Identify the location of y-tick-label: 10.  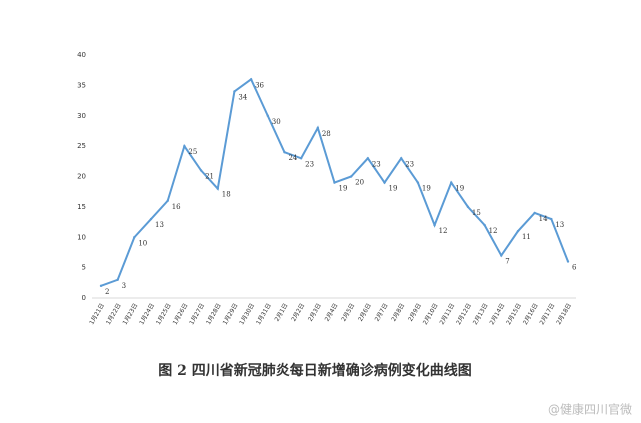
(81, 237).